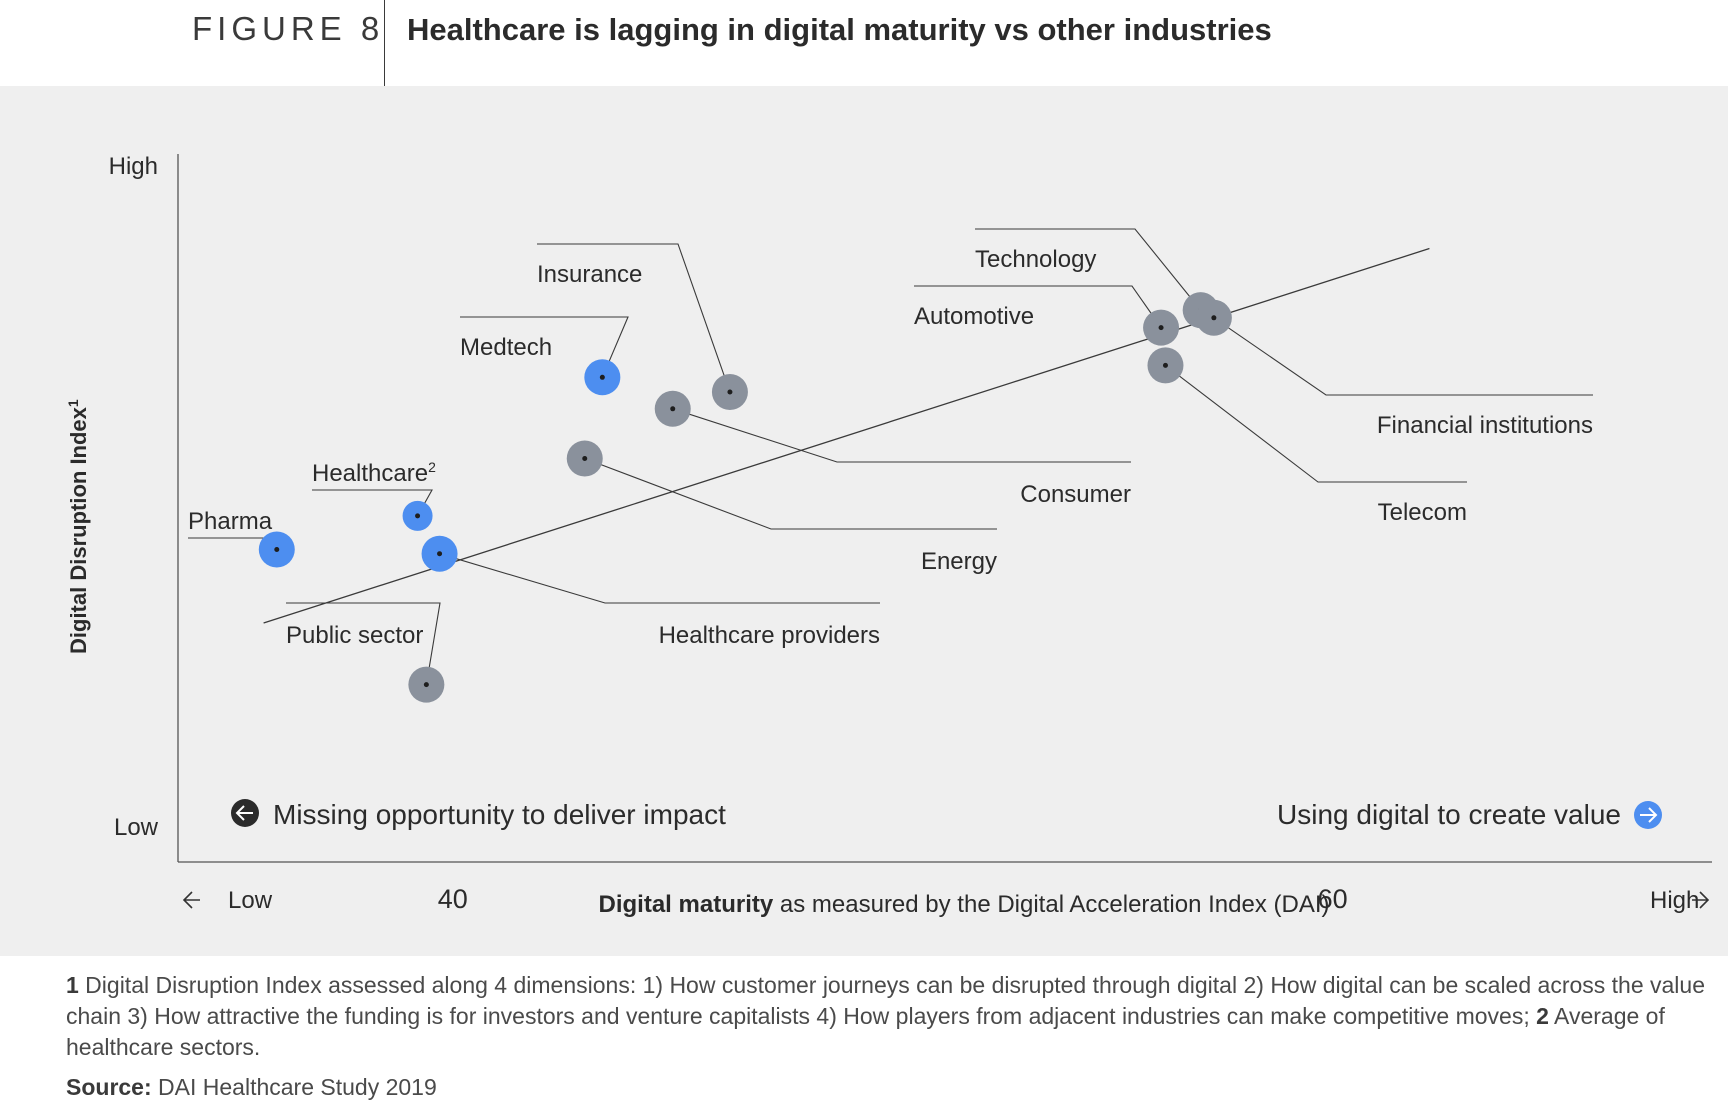  I want to click on footnote-2-text: Average of healthcare sectors., so click(865, 1031).